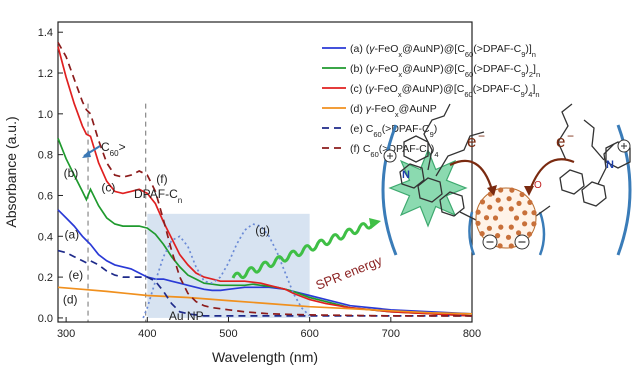  I want to click on amine-bond, so click(606, 164).